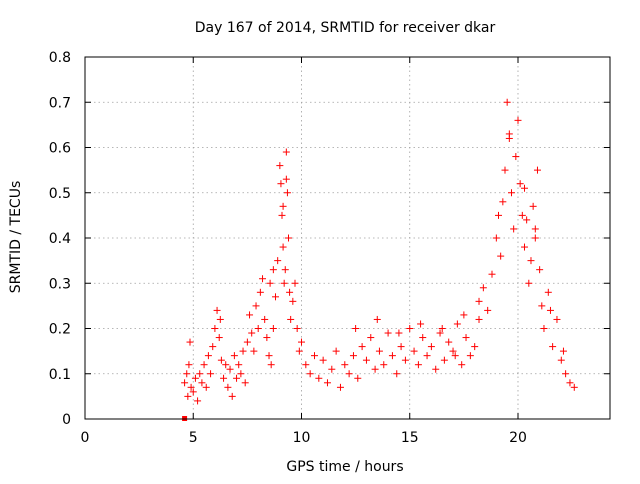 Image resolution: width=640 pixels, height=484 pixels. I want to click on y-tick-label: 0, so click(66, 420).